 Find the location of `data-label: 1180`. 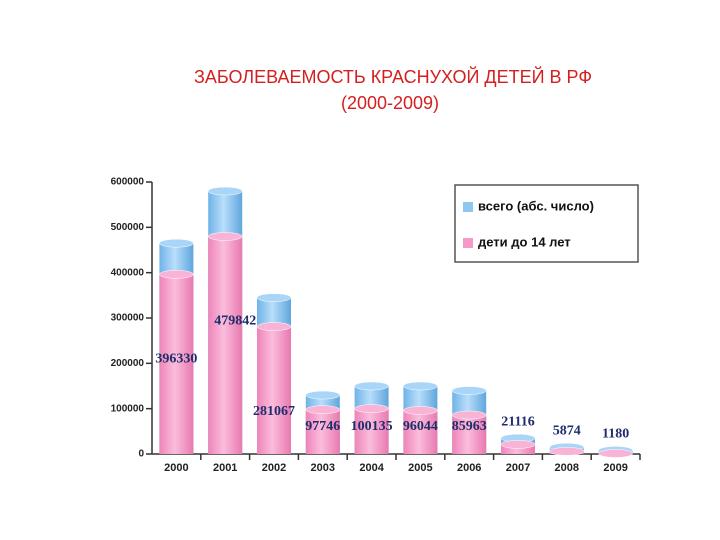

data-label: 1180 is located at coordinates (615, 434).